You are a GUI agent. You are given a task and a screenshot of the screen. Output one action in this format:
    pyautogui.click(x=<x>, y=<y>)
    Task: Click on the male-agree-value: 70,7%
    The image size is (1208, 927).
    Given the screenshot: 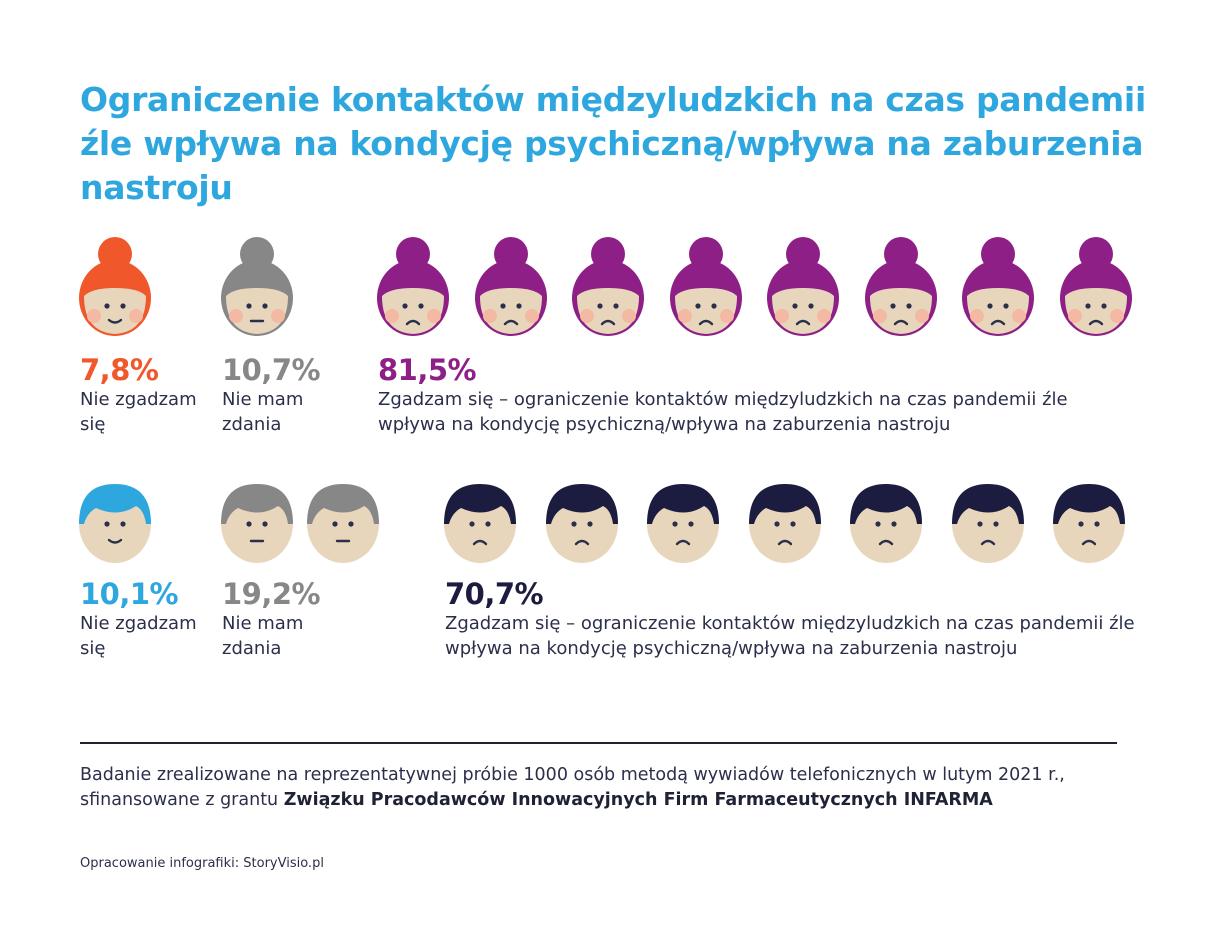 What is the action you would take?
    pyautogui.click(x=494, y=594)
    